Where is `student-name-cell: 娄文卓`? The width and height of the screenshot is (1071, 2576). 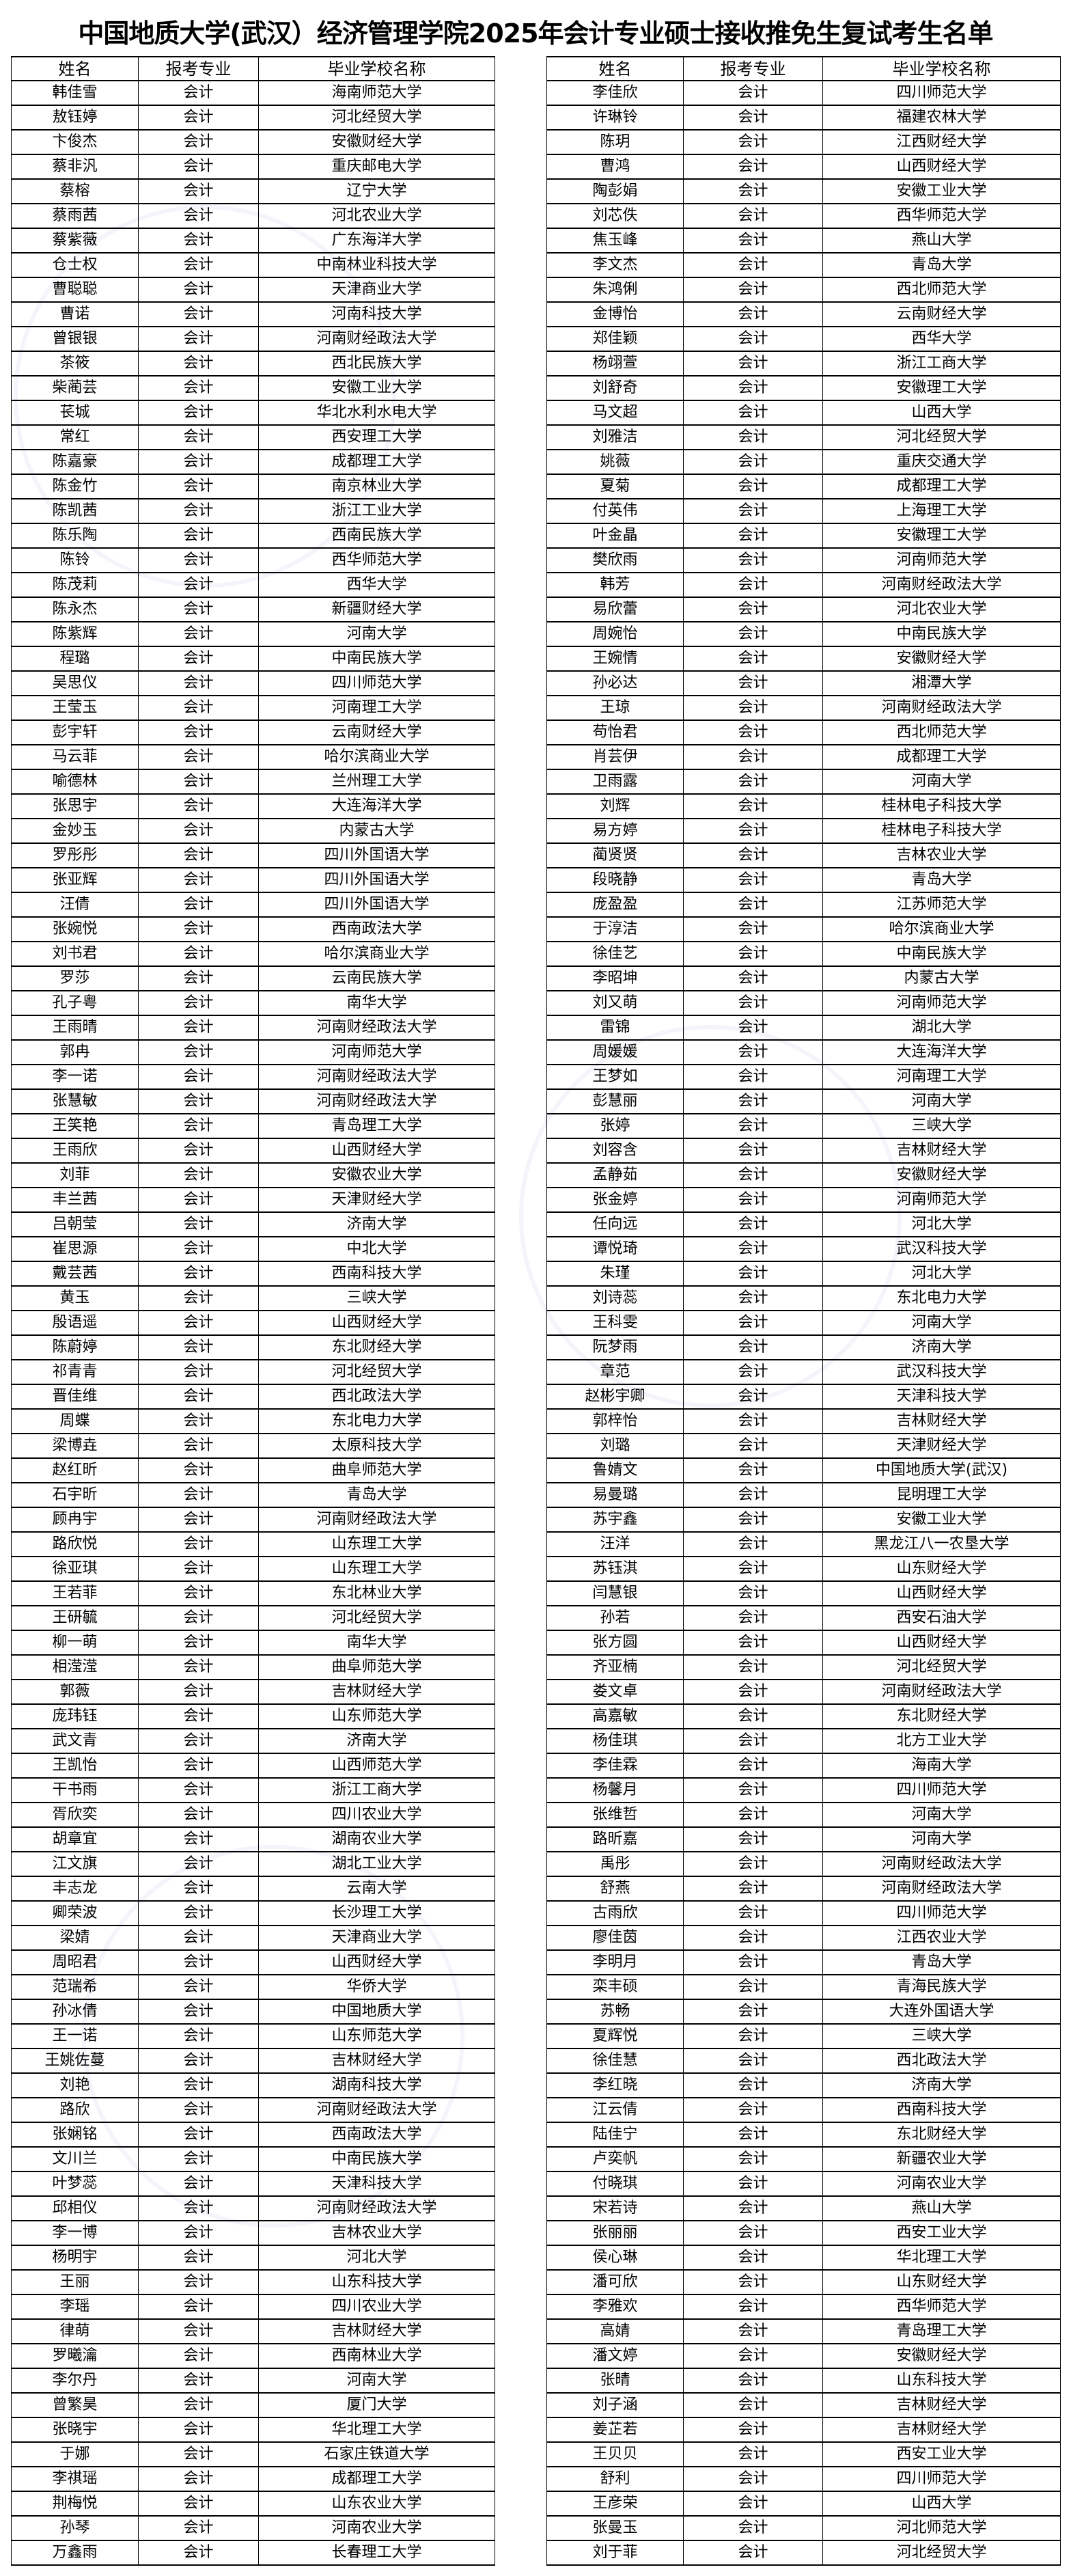
student-name-cell: 娄文卓 is located at coordinates (615, 1692).